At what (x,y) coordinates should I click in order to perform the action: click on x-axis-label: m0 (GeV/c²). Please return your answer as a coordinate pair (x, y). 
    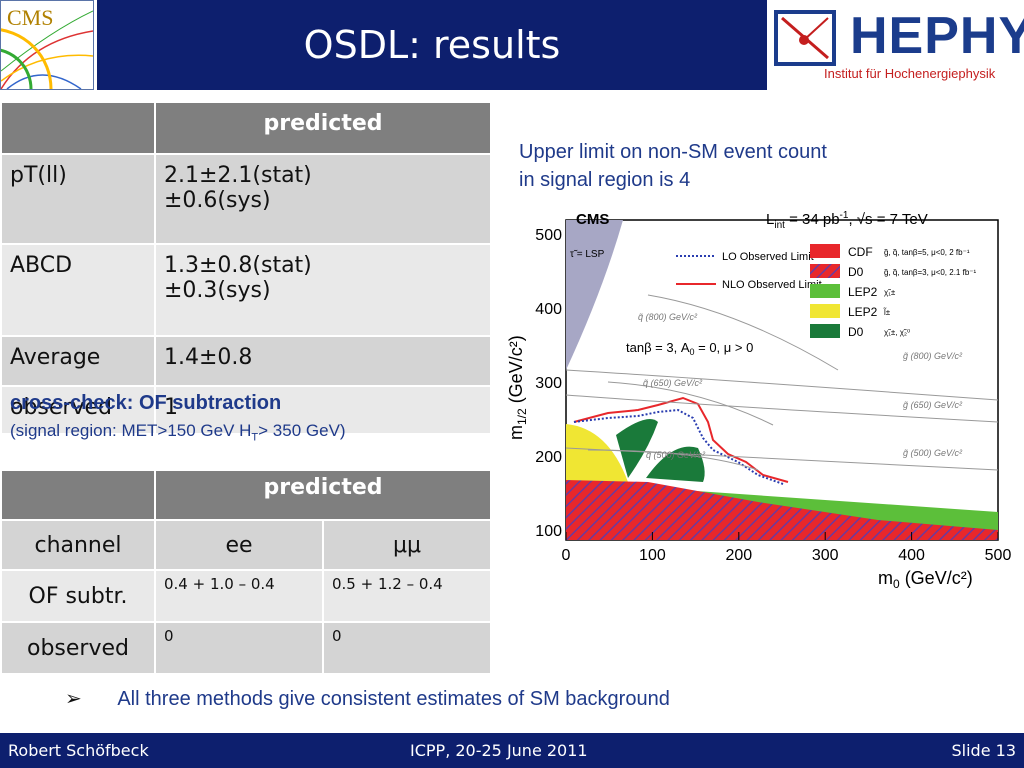
    Looking at the image, I should click on (925, 579).